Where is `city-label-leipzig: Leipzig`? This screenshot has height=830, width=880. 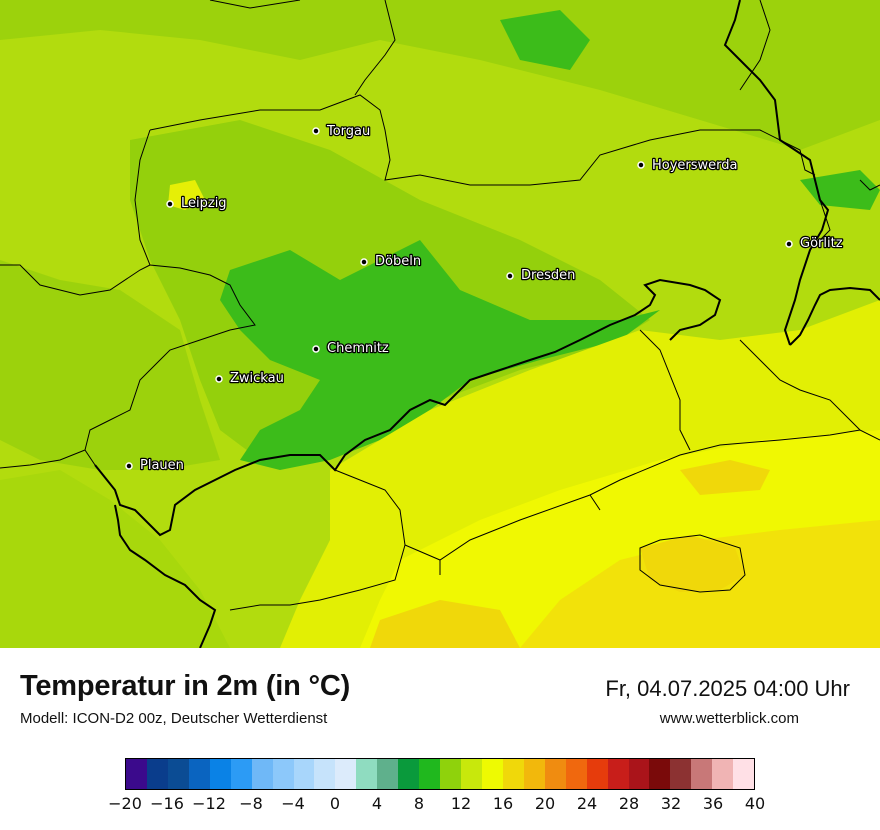
city-label-leipzig: Leipzig is located at coordinates (204, 203).